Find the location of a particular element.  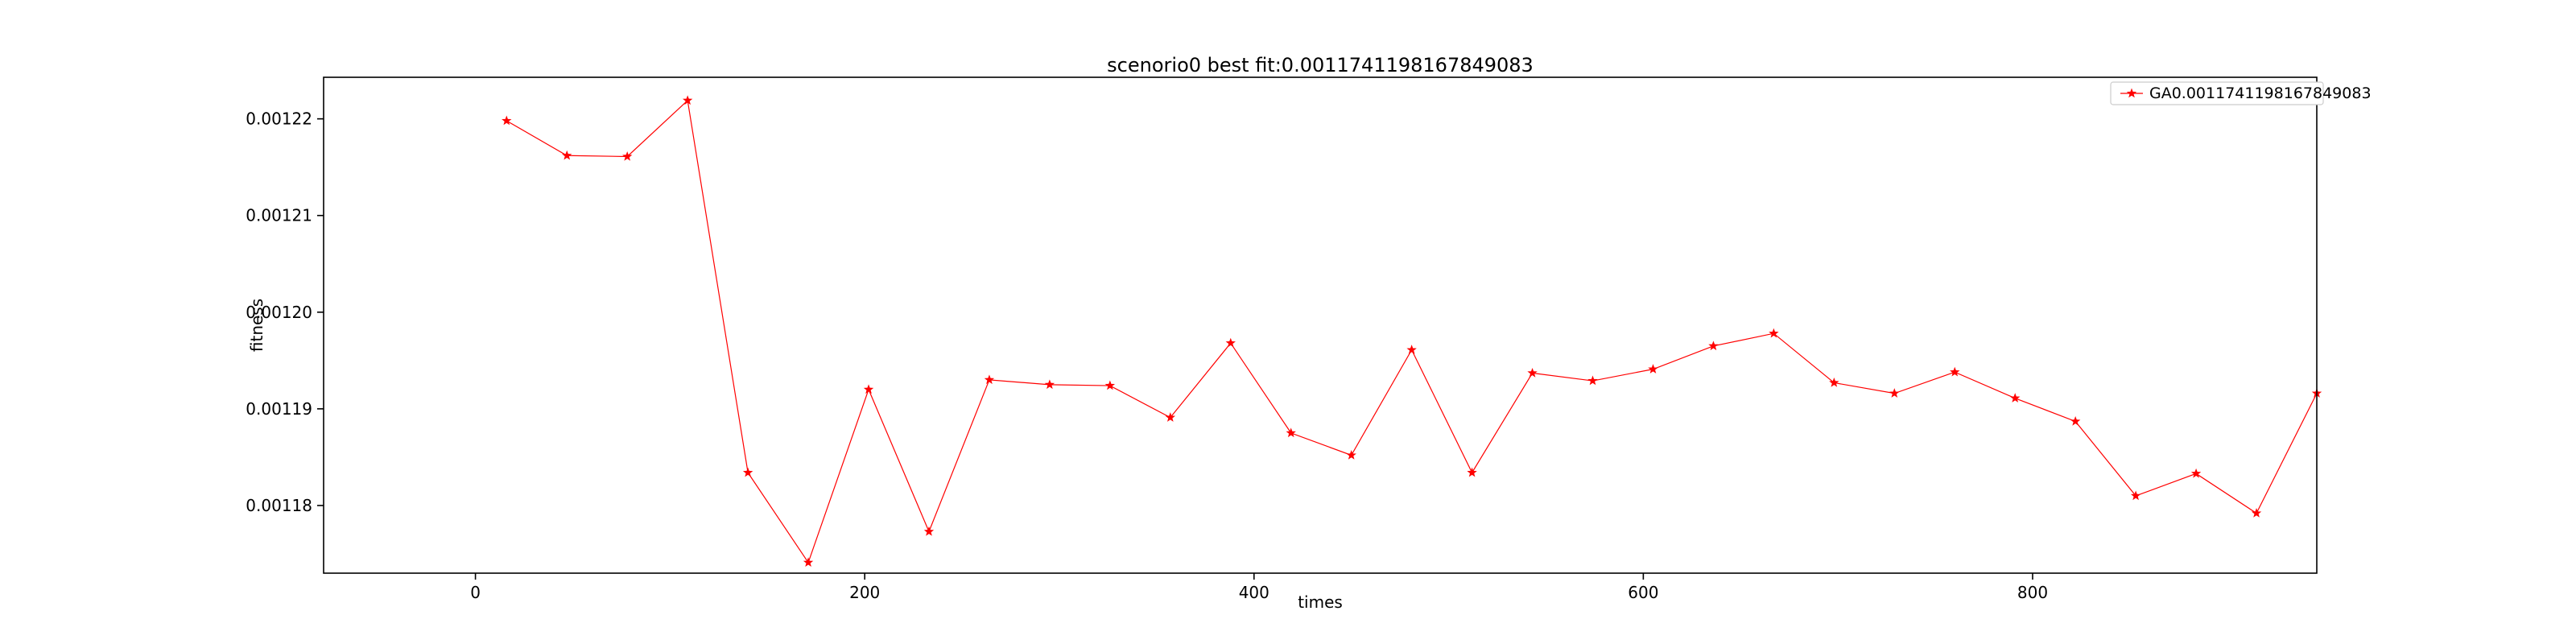

x-axis-ticks: 0 200 400 600 800 is located at coordinates (1259, 587).